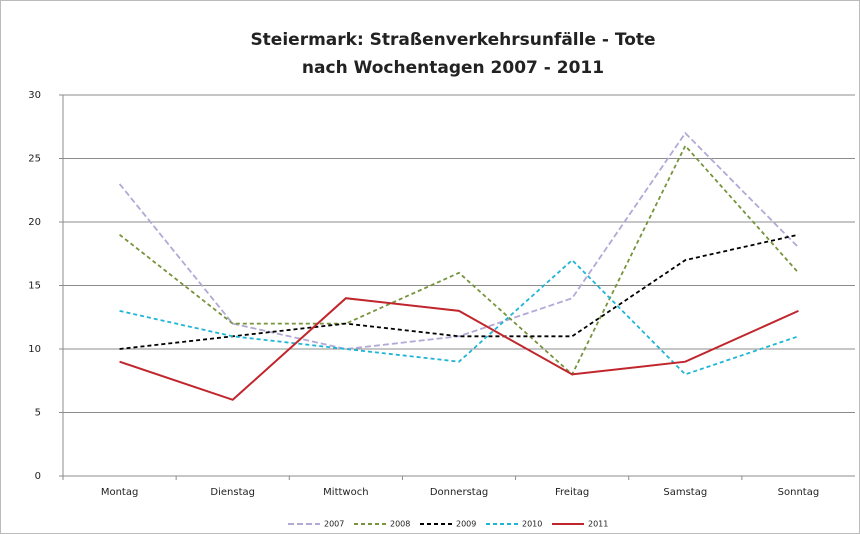 This screenshot has width=860, height=534. Describe the element at coordinates (685, 492) in the screenshot. I see `x-tick-label: Samstag` at that location.